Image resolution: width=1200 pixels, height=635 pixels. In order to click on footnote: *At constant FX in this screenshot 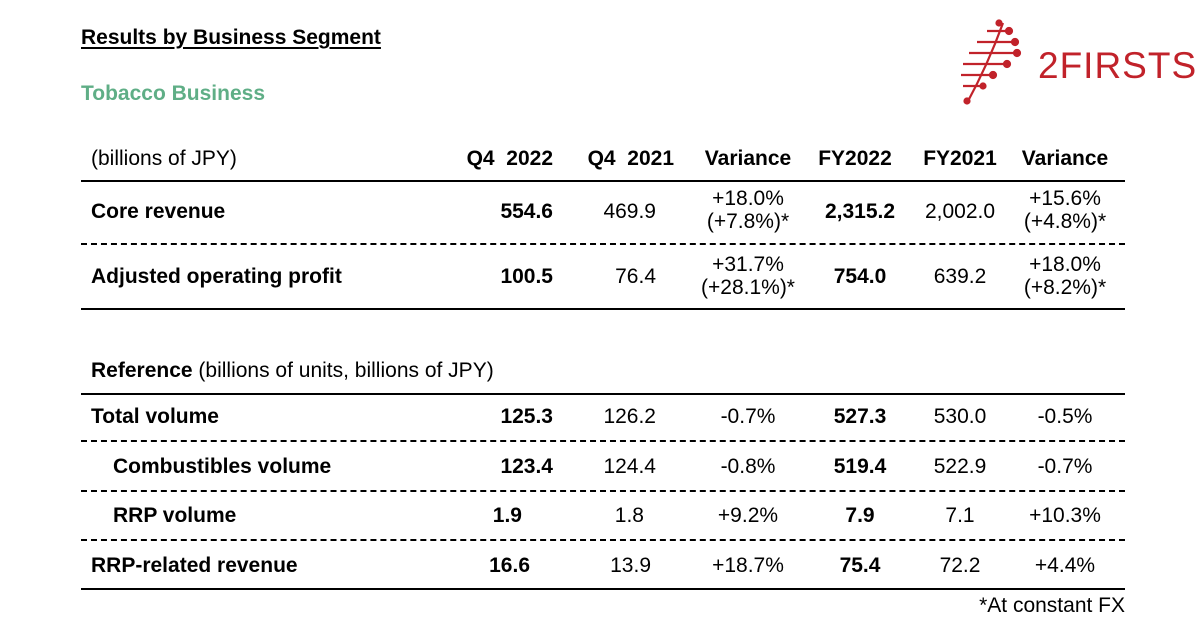, I will do `click(1052, 605)`.